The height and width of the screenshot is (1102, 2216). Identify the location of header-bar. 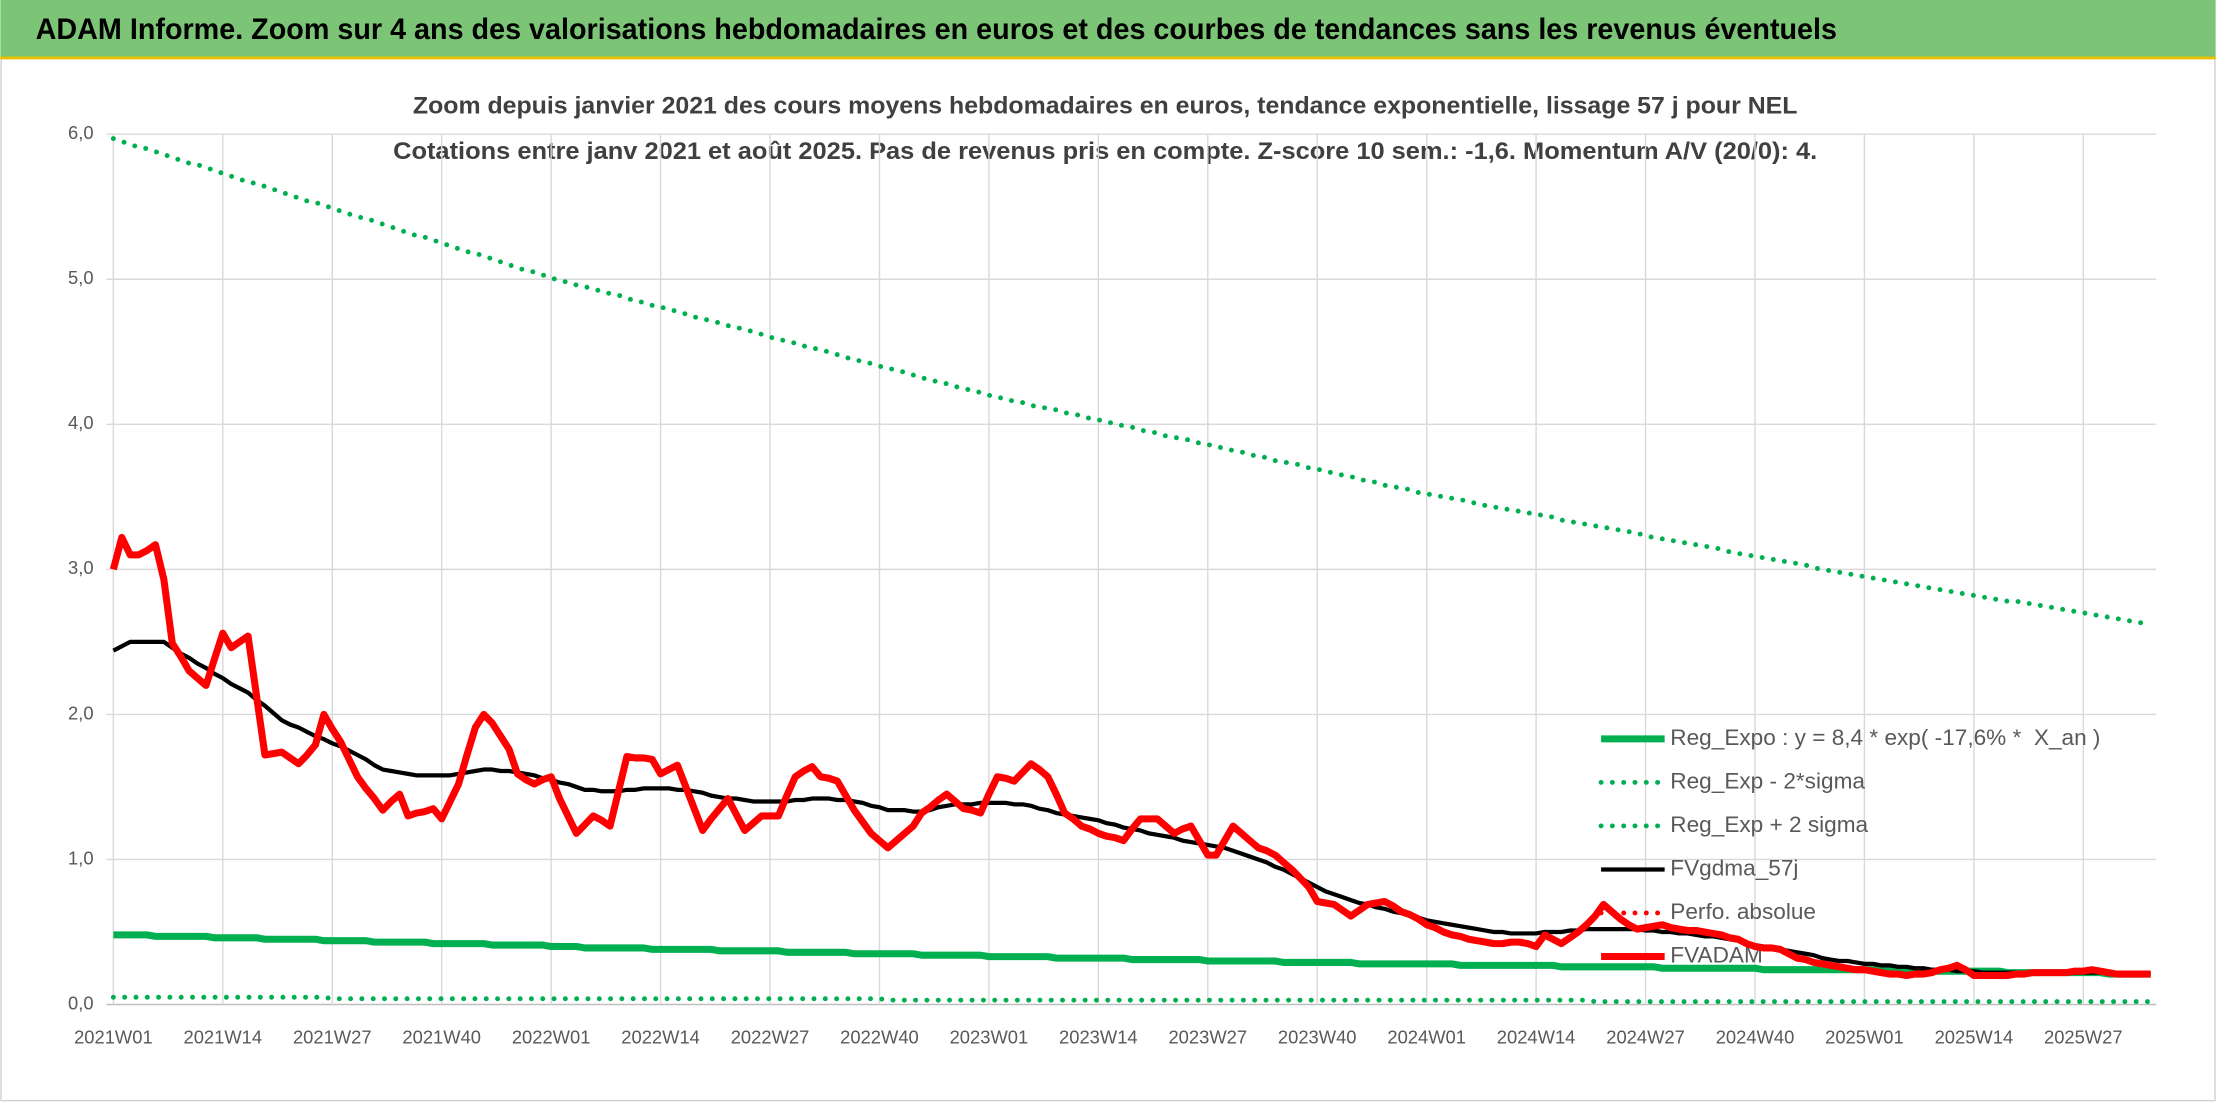
(1108, 29).